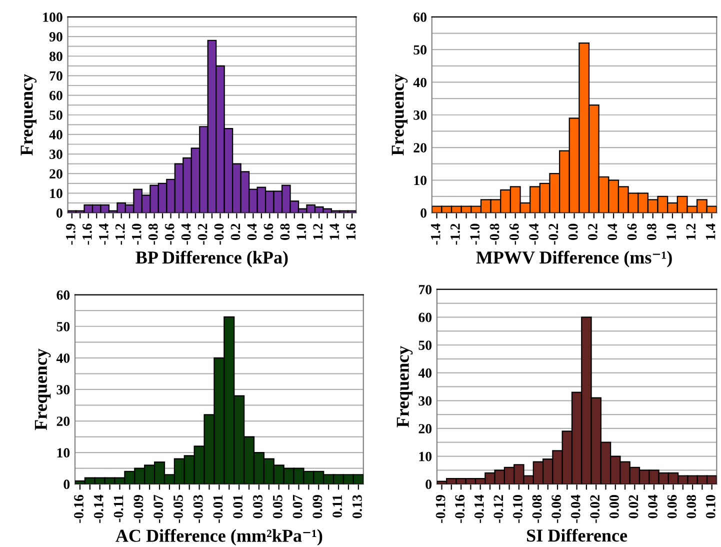  Describe the element at coordinates (277, 506) in the screenshot. I see `x-tick-label: 0.05` at that location.